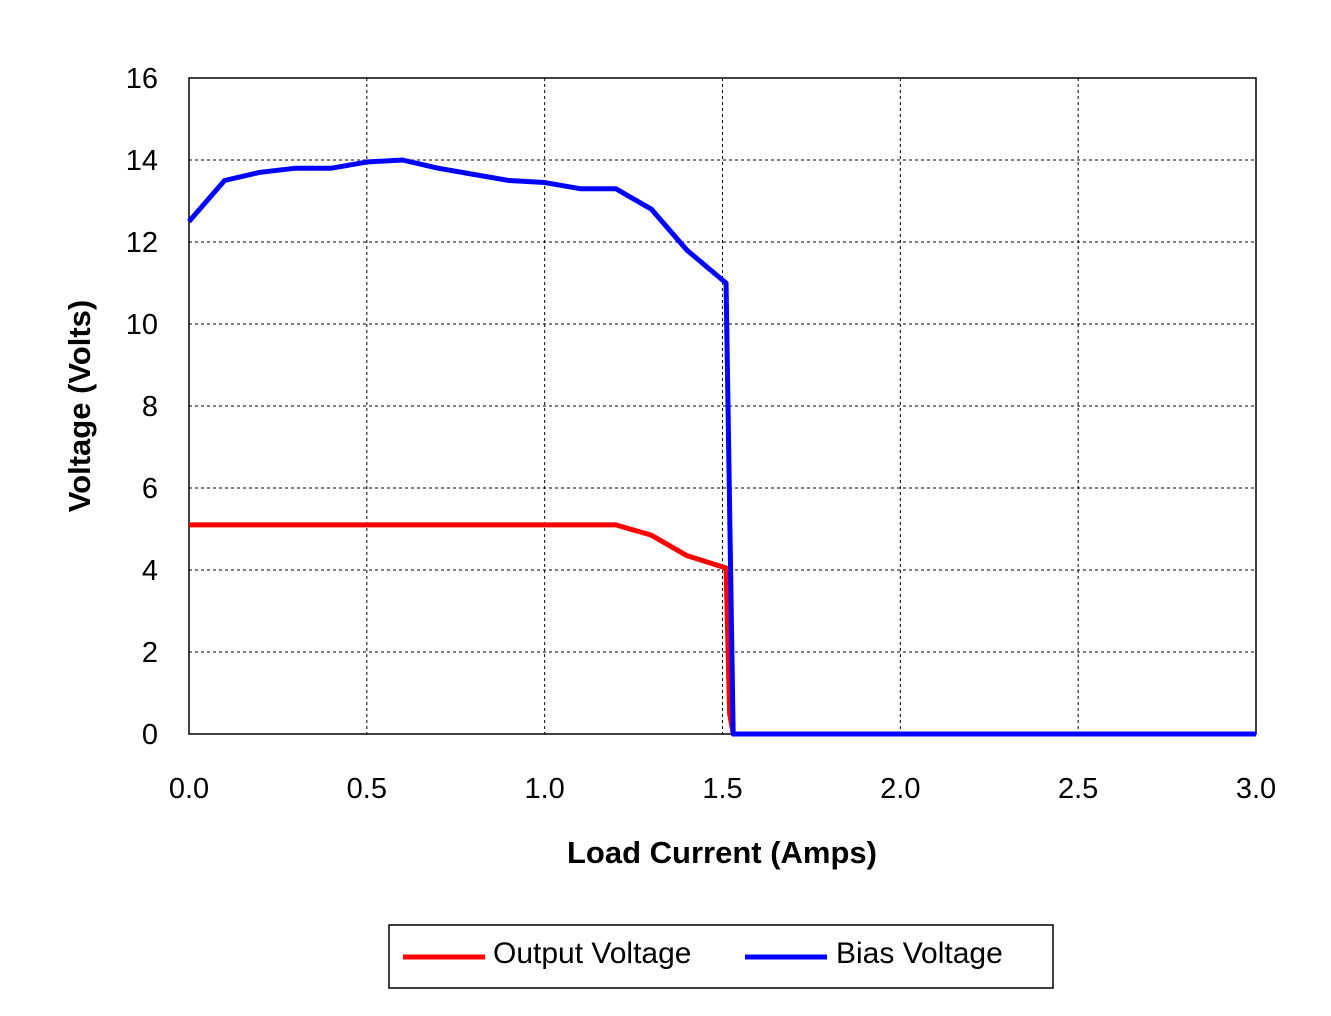 The image size is (1331, 1016). What do you see at coordinates (1256, 789) in the screenshot?
I see `x-tick-label: 3.0` at bounding box center [1256, 789].